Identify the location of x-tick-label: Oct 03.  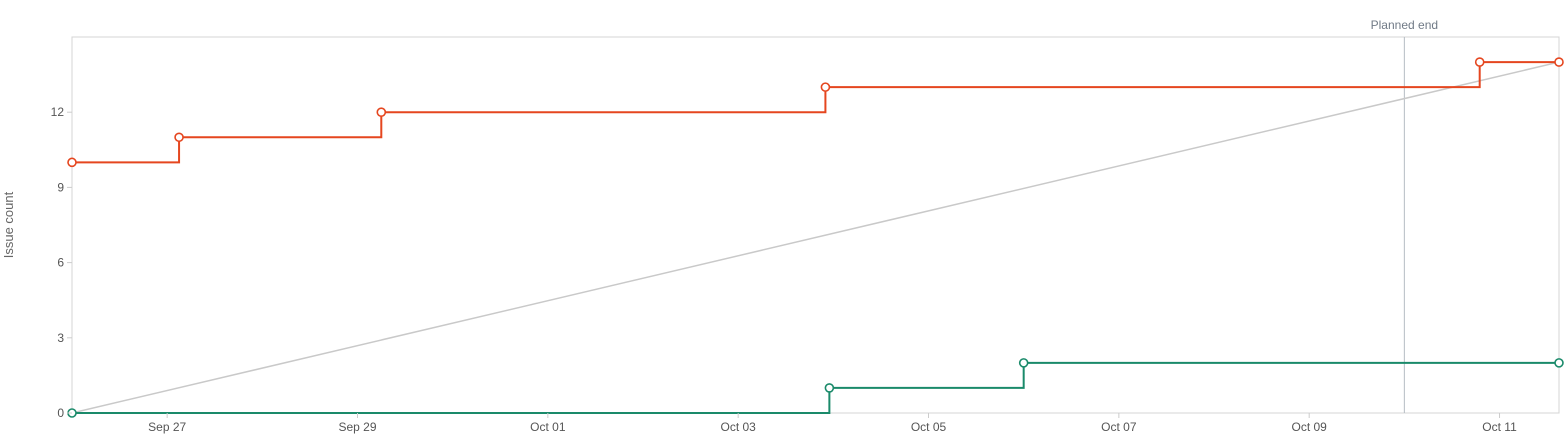
(738, 427).